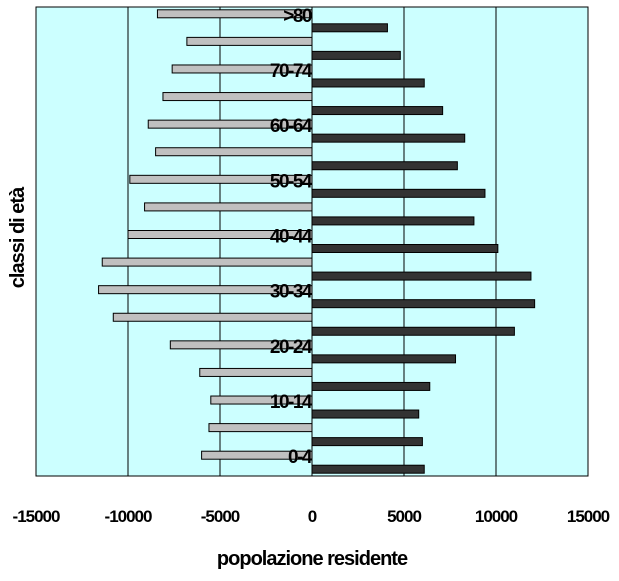 This screenshot has width=619, height=581. Describe the element at coordinates (496, 516) in the screenshot. I see `x-tick-label: 10000` at that location.